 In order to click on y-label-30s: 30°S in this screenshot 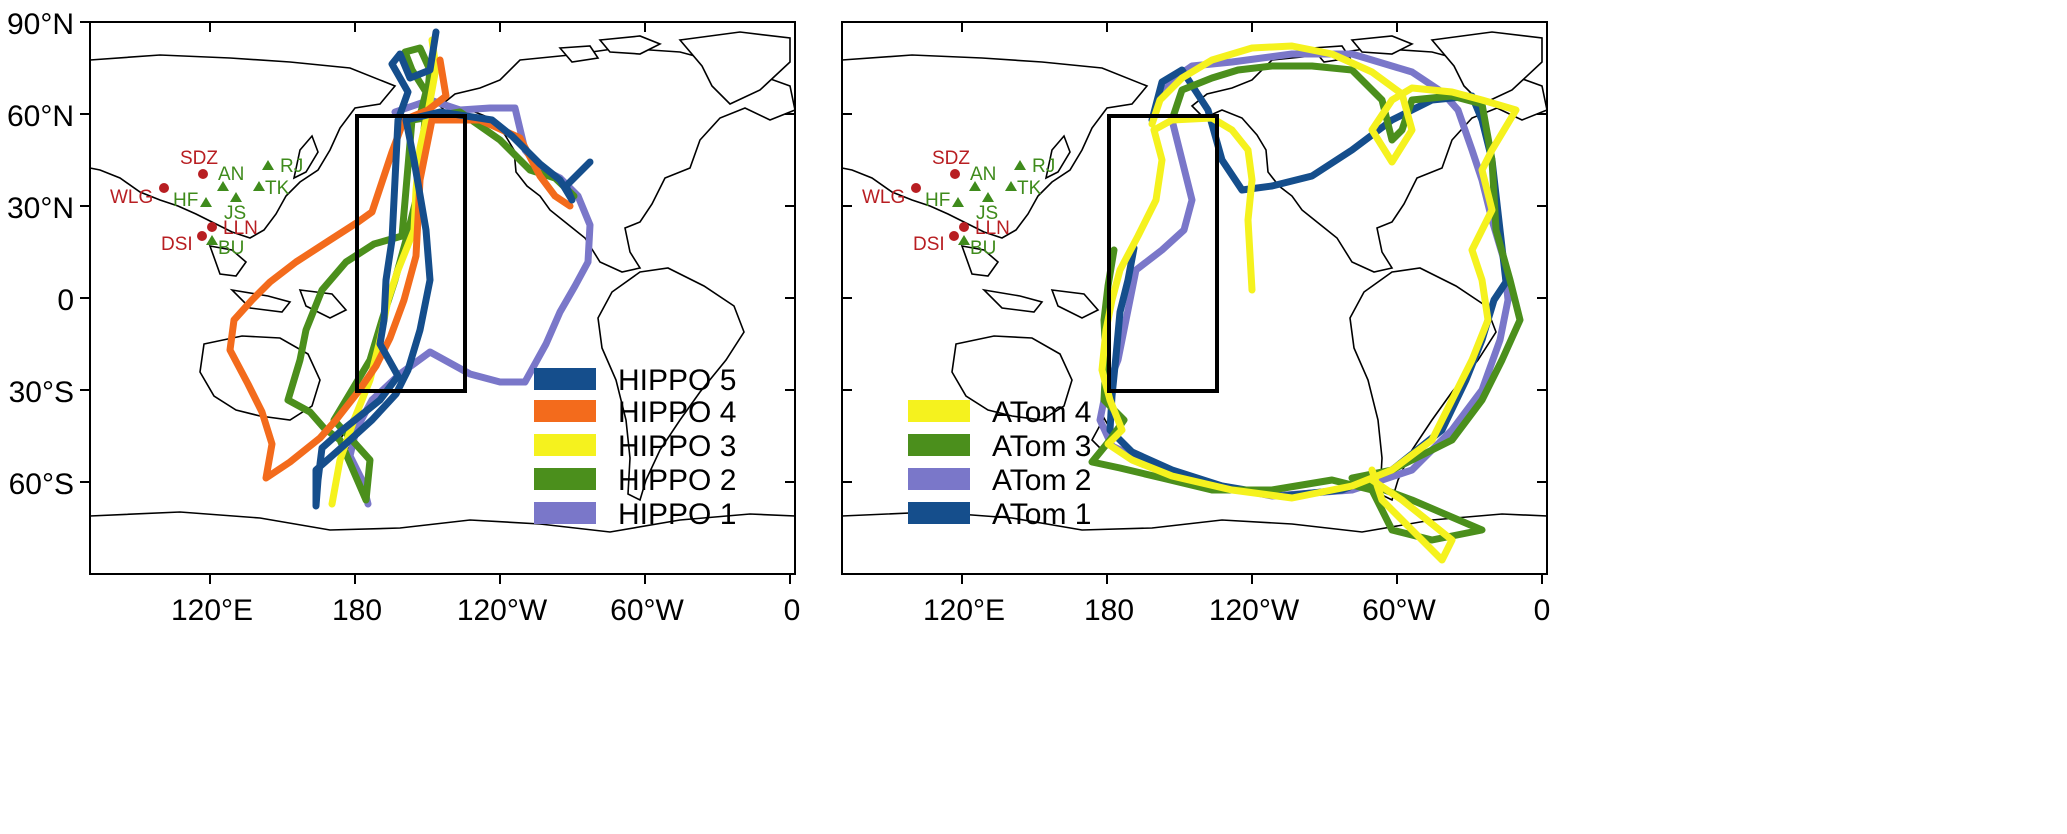, I will do `click(41, 392)`.